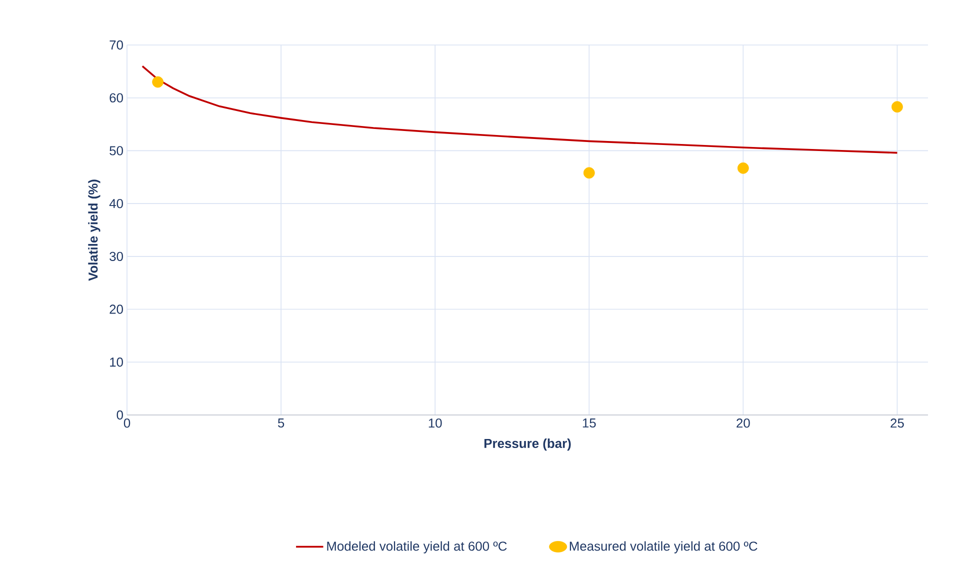  Describe the element at coordinates (119, 415) in the screenshot. I see `y-tick-label: 0` at that location.